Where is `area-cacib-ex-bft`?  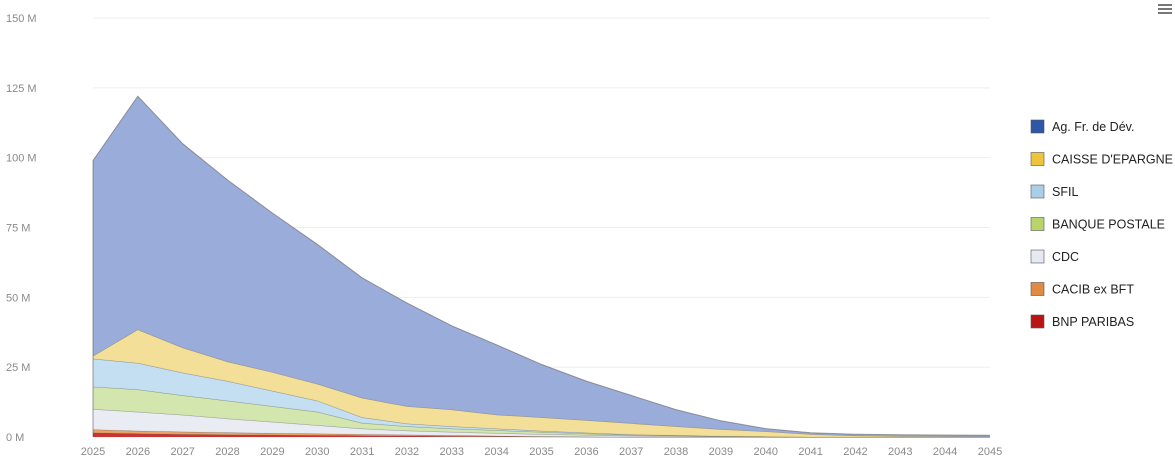
area-cacib-ex-bft is located at coordinates (541, 433).